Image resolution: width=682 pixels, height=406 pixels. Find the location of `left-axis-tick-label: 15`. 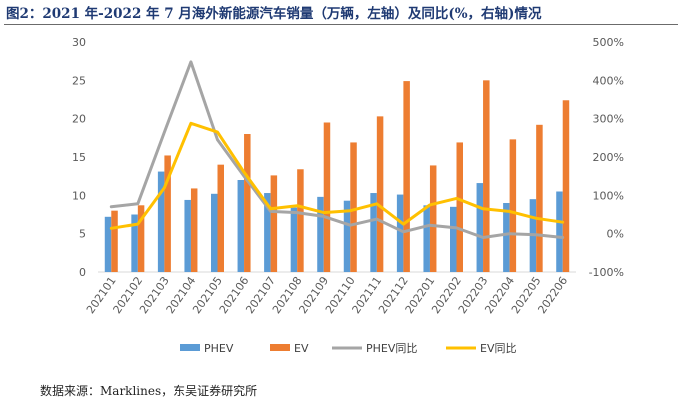

left-axis-tick-label: 15 is located at coordinates (79, 157).